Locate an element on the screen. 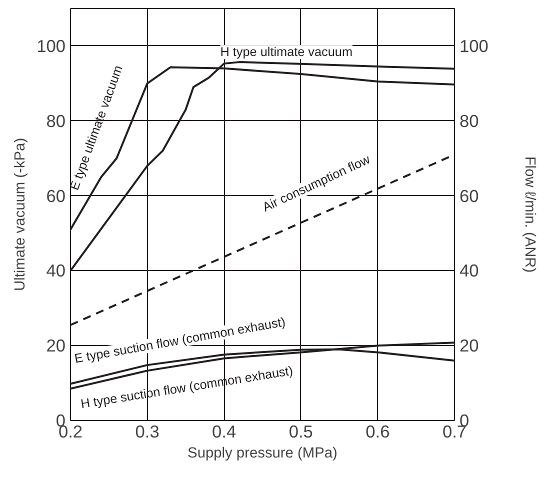 The image size is (547, 477). y-axis-title: Ultimate vacuum (-kPa) is located at coordinates (20, 215).